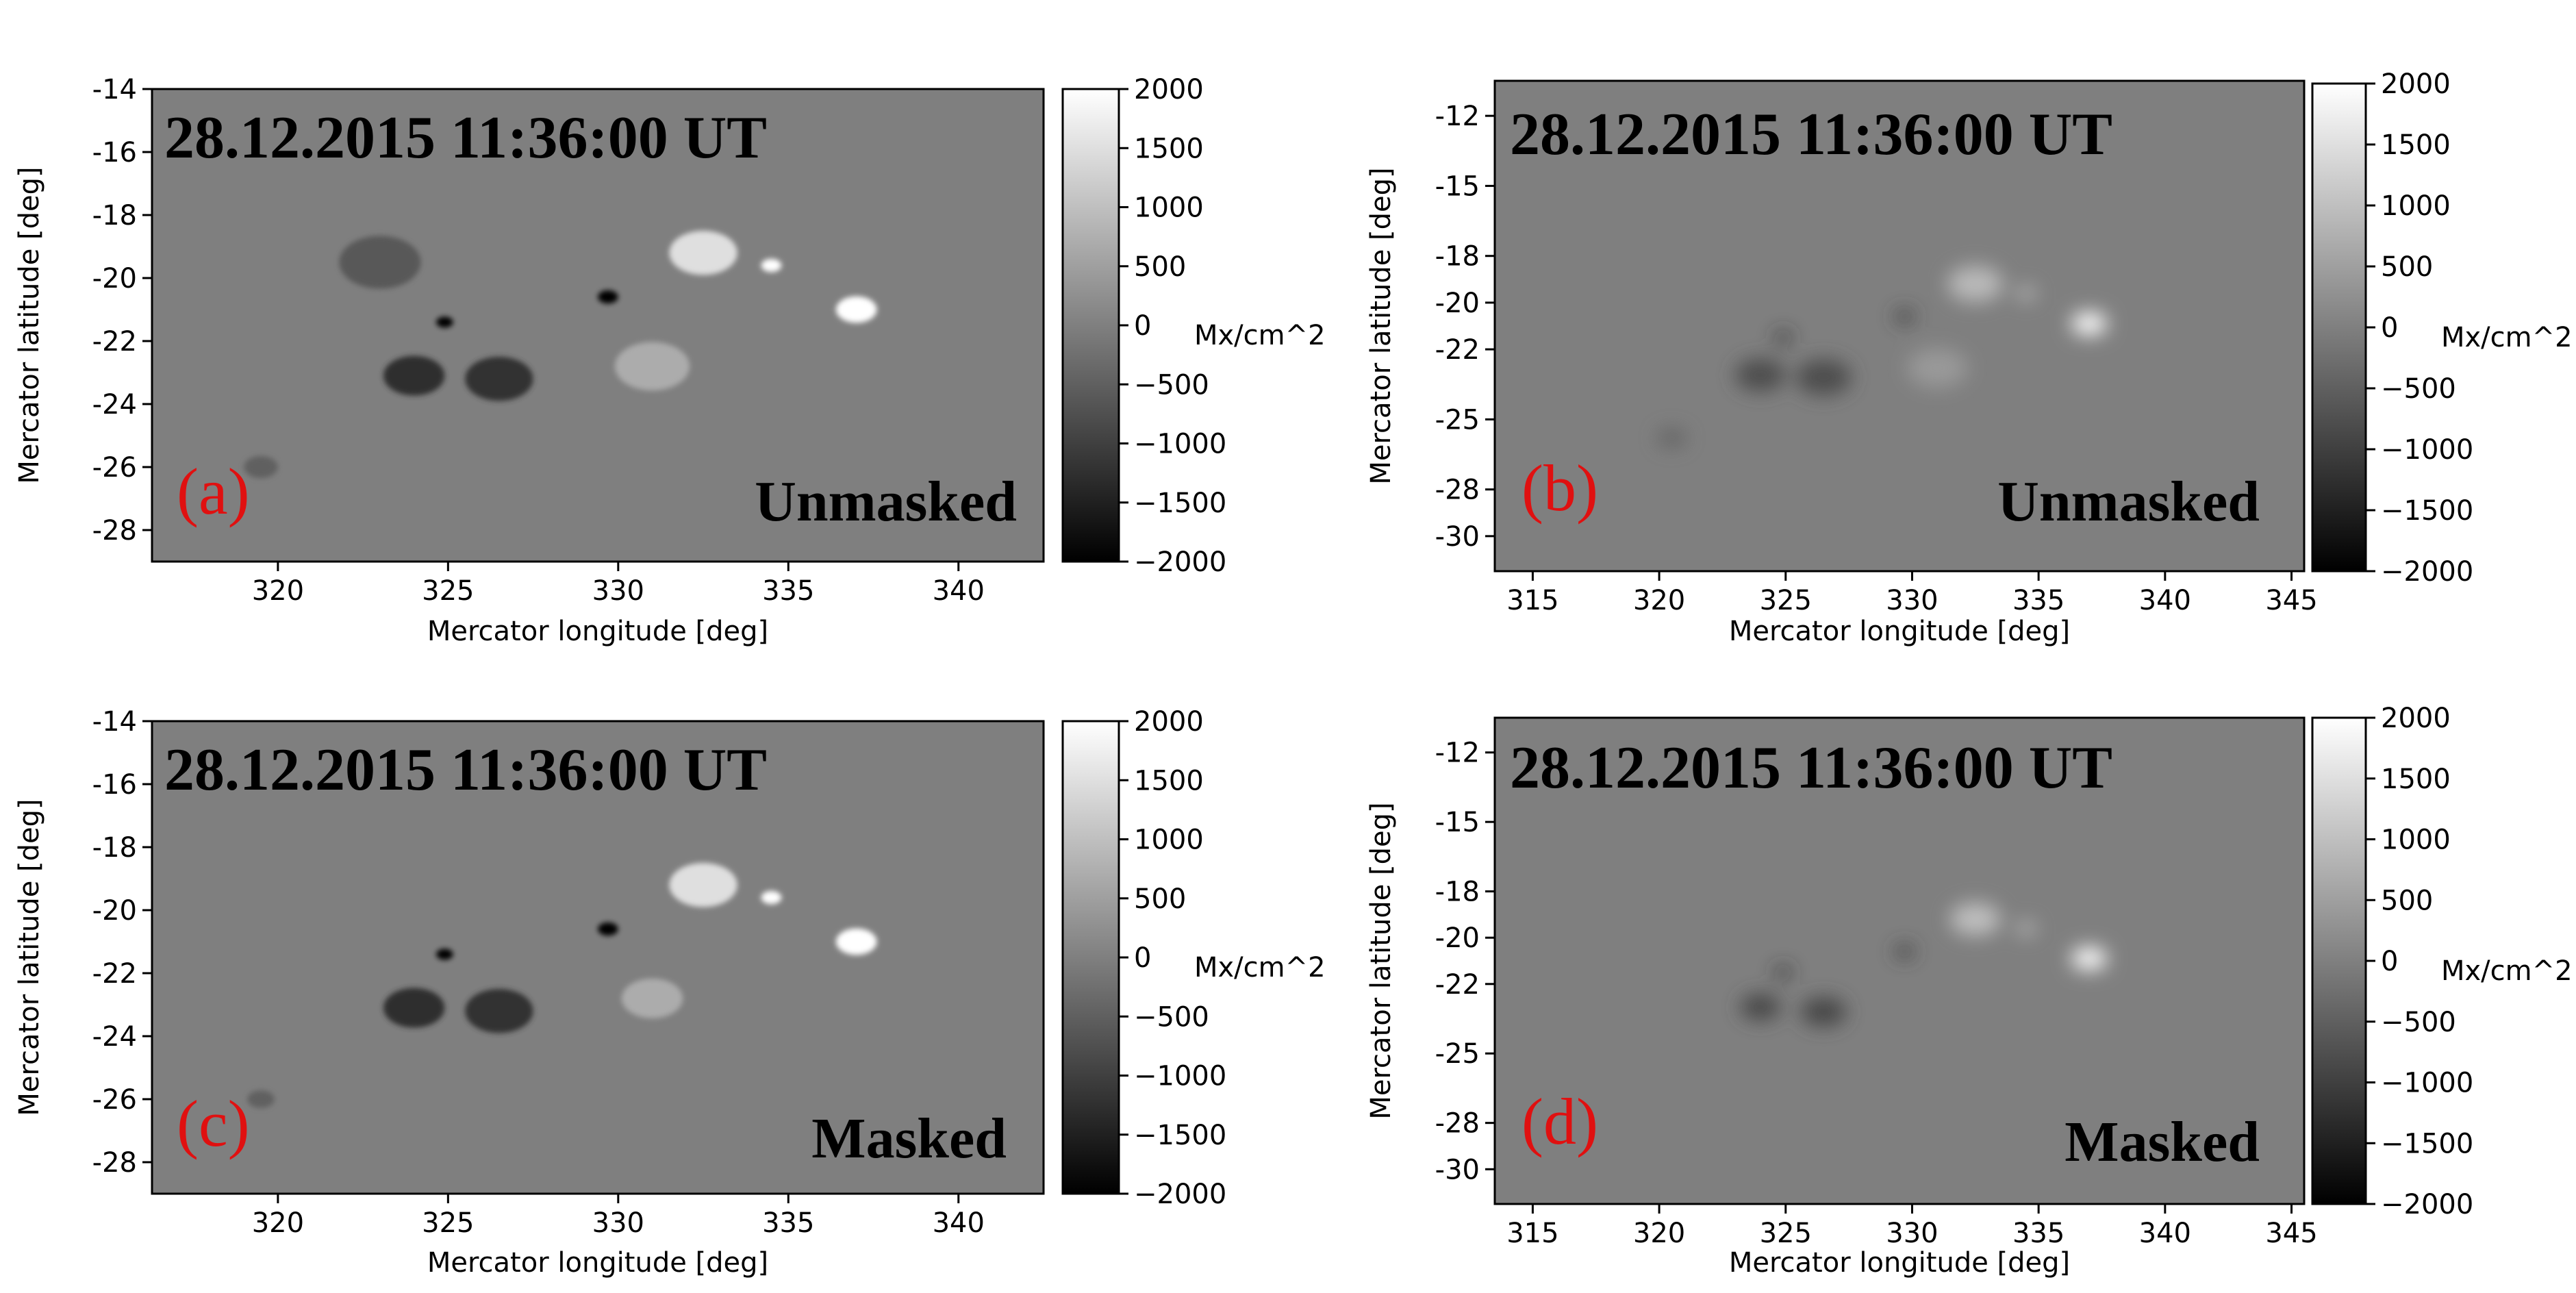  What do you see at coordinates (213, 491) in the screenshot?
I see `panel-letter: (a)` at bounding box center [213, 491].